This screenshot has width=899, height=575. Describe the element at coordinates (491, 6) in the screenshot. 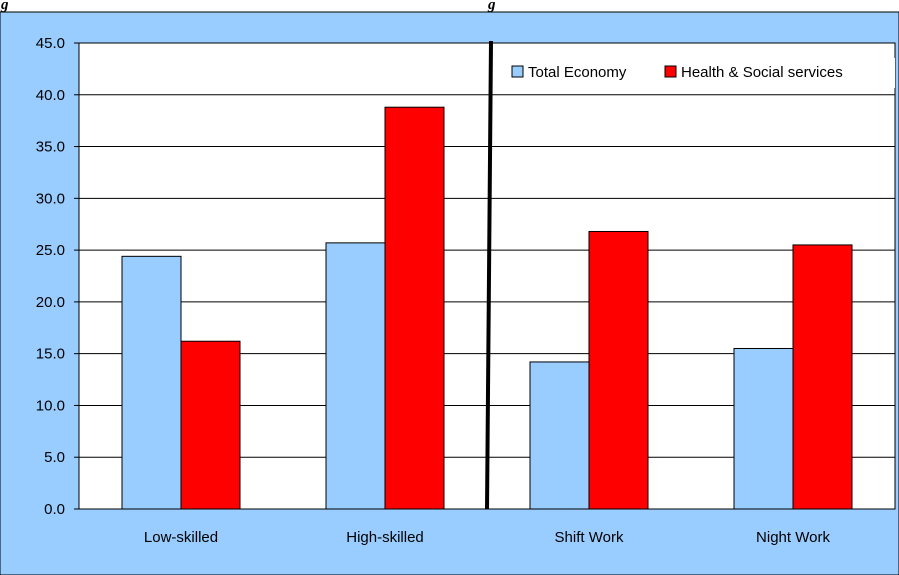

I see `caption-fragment-2: g` at that location.